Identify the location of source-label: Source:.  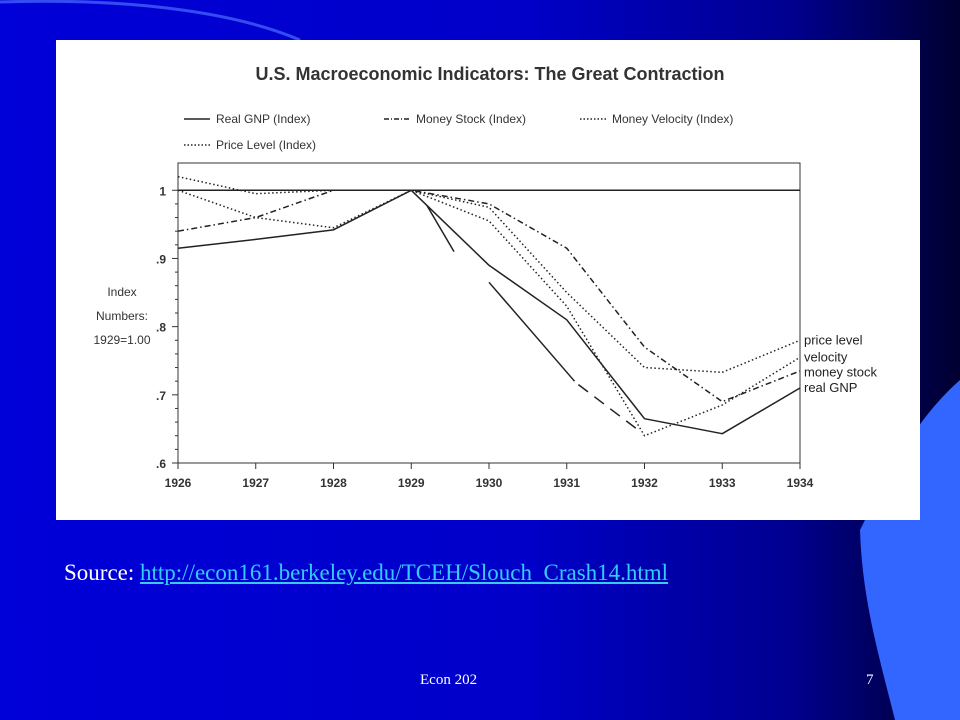
(99, 572).